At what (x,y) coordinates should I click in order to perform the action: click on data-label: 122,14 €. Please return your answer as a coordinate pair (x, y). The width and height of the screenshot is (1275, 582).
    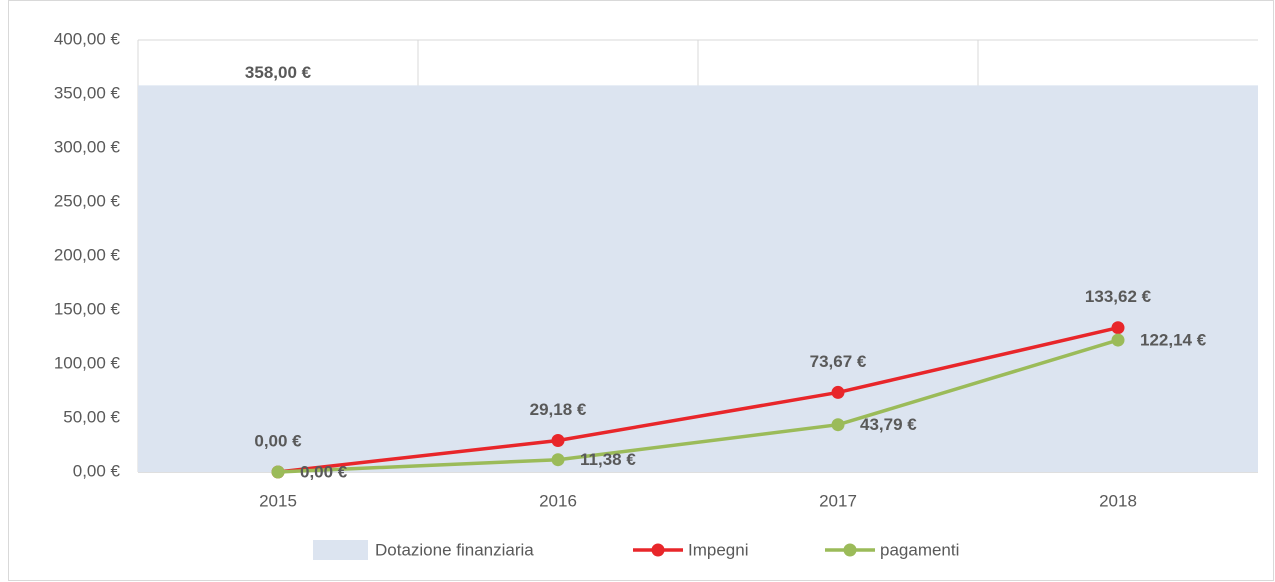
    Looking at the image, I should click on (1173, 340).